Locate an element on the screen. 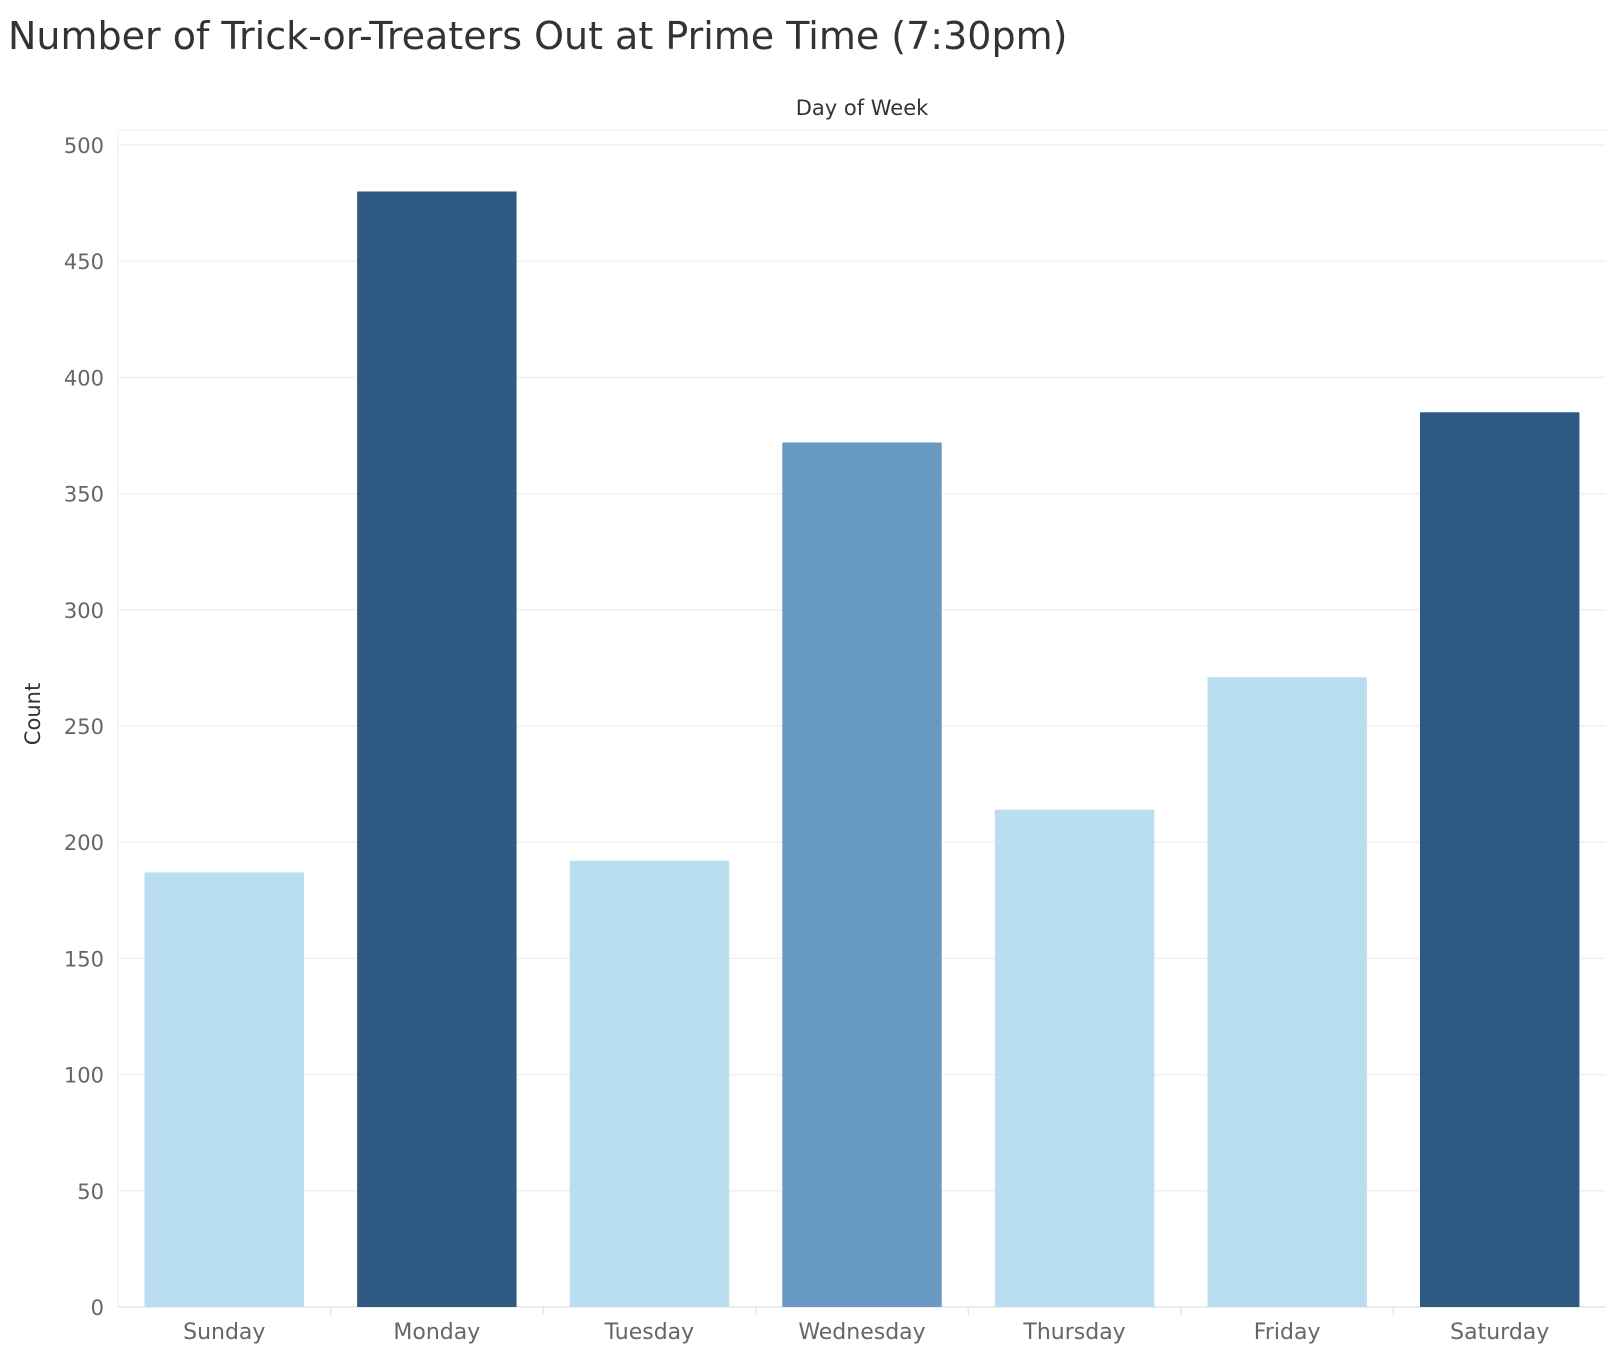 This screenshot has height=1350, width=1606. y-tick-label: 150 is located at coordinates (84, 959).